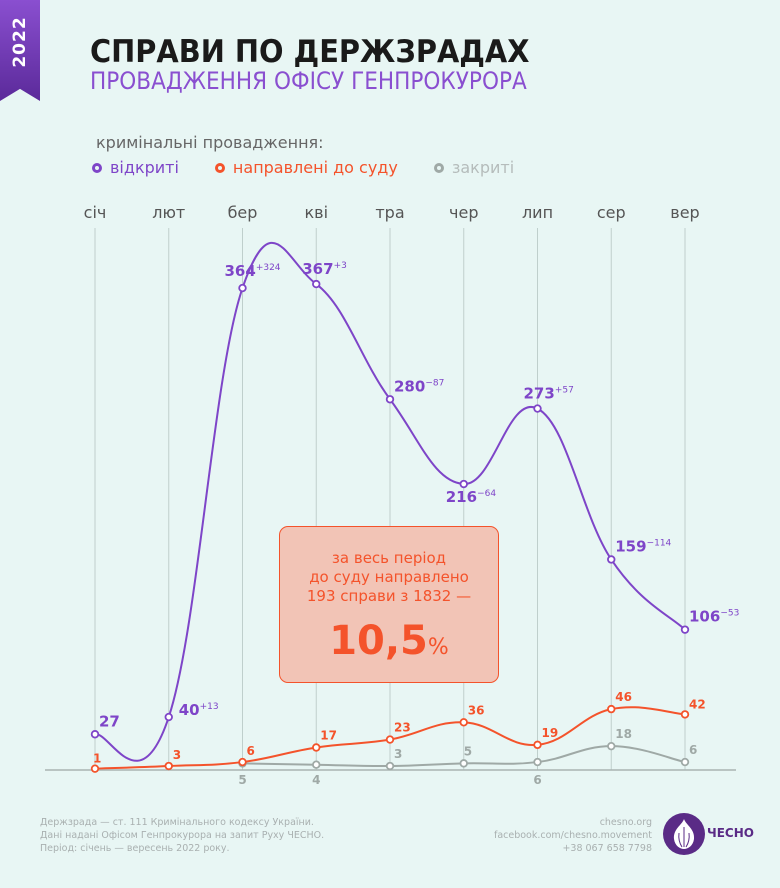 The width and height of the screenshot is (780, 888). What do you see at coordinates (564, 391) in the screenshot?
I see `change-label: +57` at bounding box center [564, 391].